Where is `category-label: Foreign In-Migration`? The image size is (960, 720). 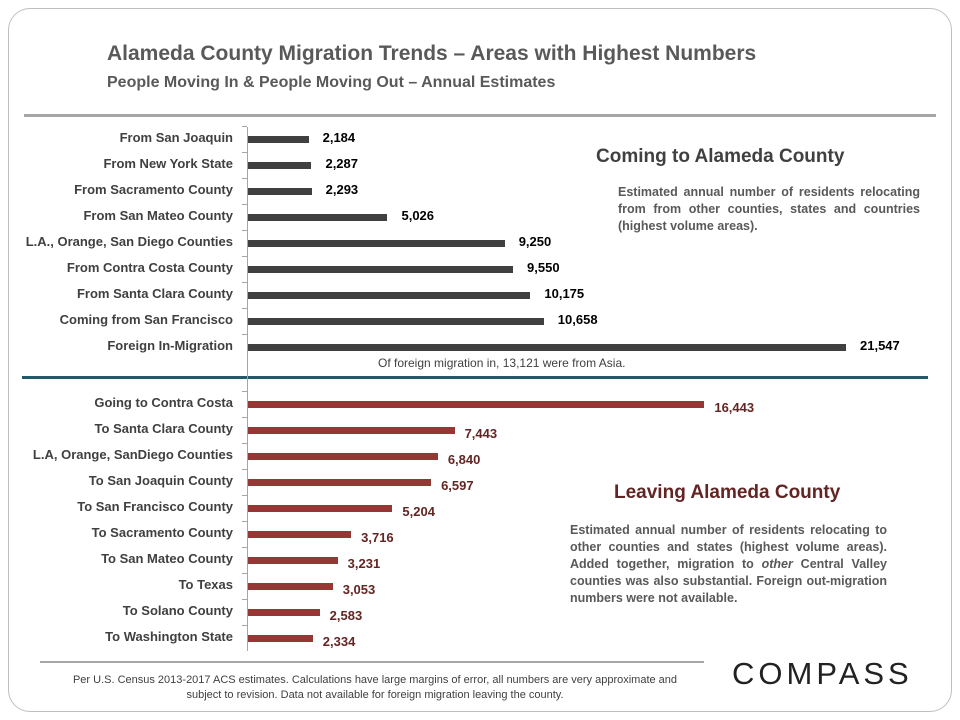 category-label: Foreign In-Migration is located at coordinates (170, 345).